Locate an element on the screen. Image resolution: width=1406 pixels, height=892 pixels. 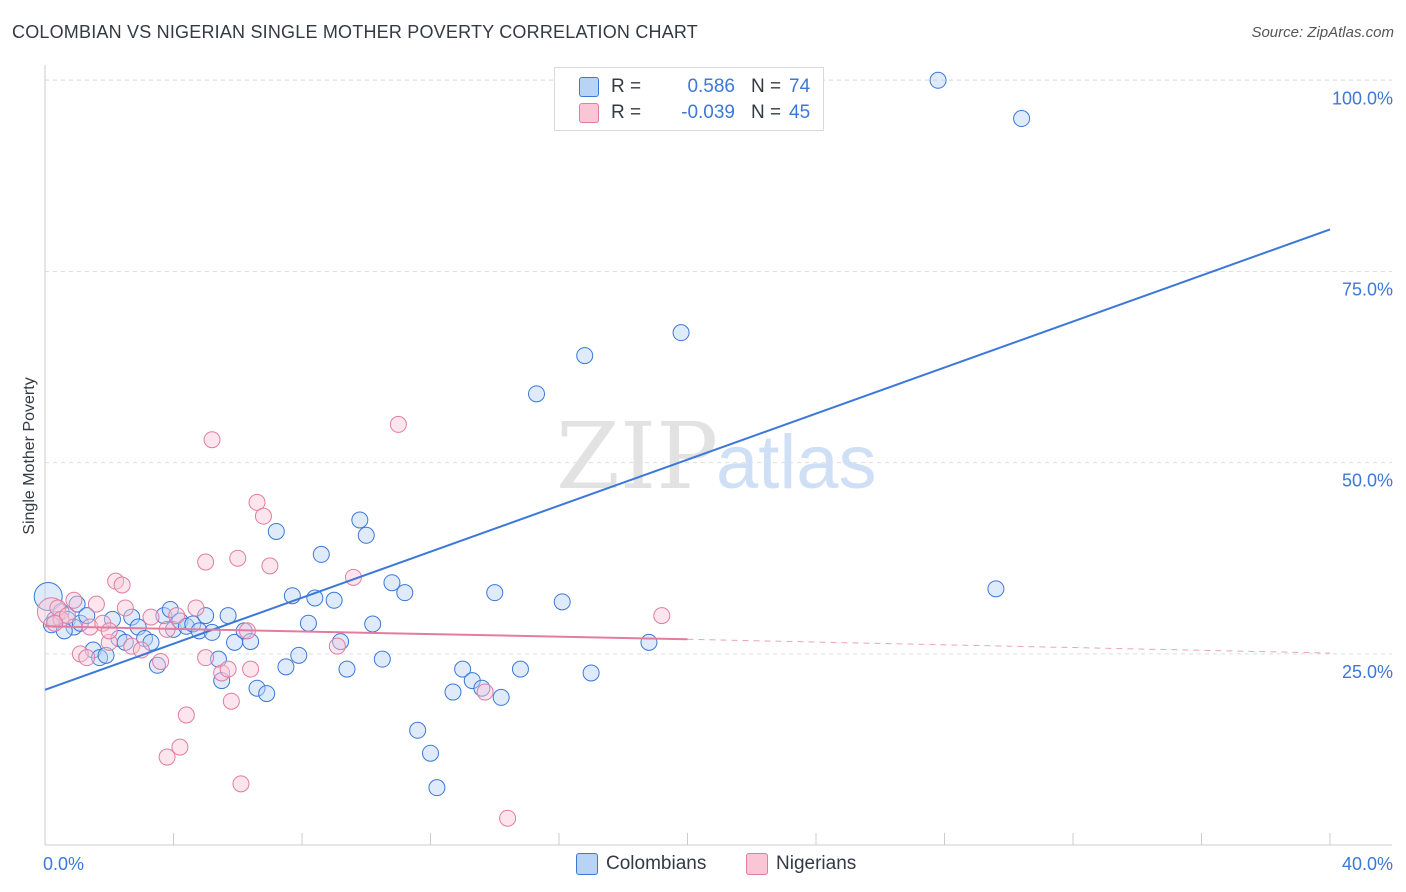
legend-row-nigerians: R = -0.039 N = 45 is located at coordinates (694, 113).